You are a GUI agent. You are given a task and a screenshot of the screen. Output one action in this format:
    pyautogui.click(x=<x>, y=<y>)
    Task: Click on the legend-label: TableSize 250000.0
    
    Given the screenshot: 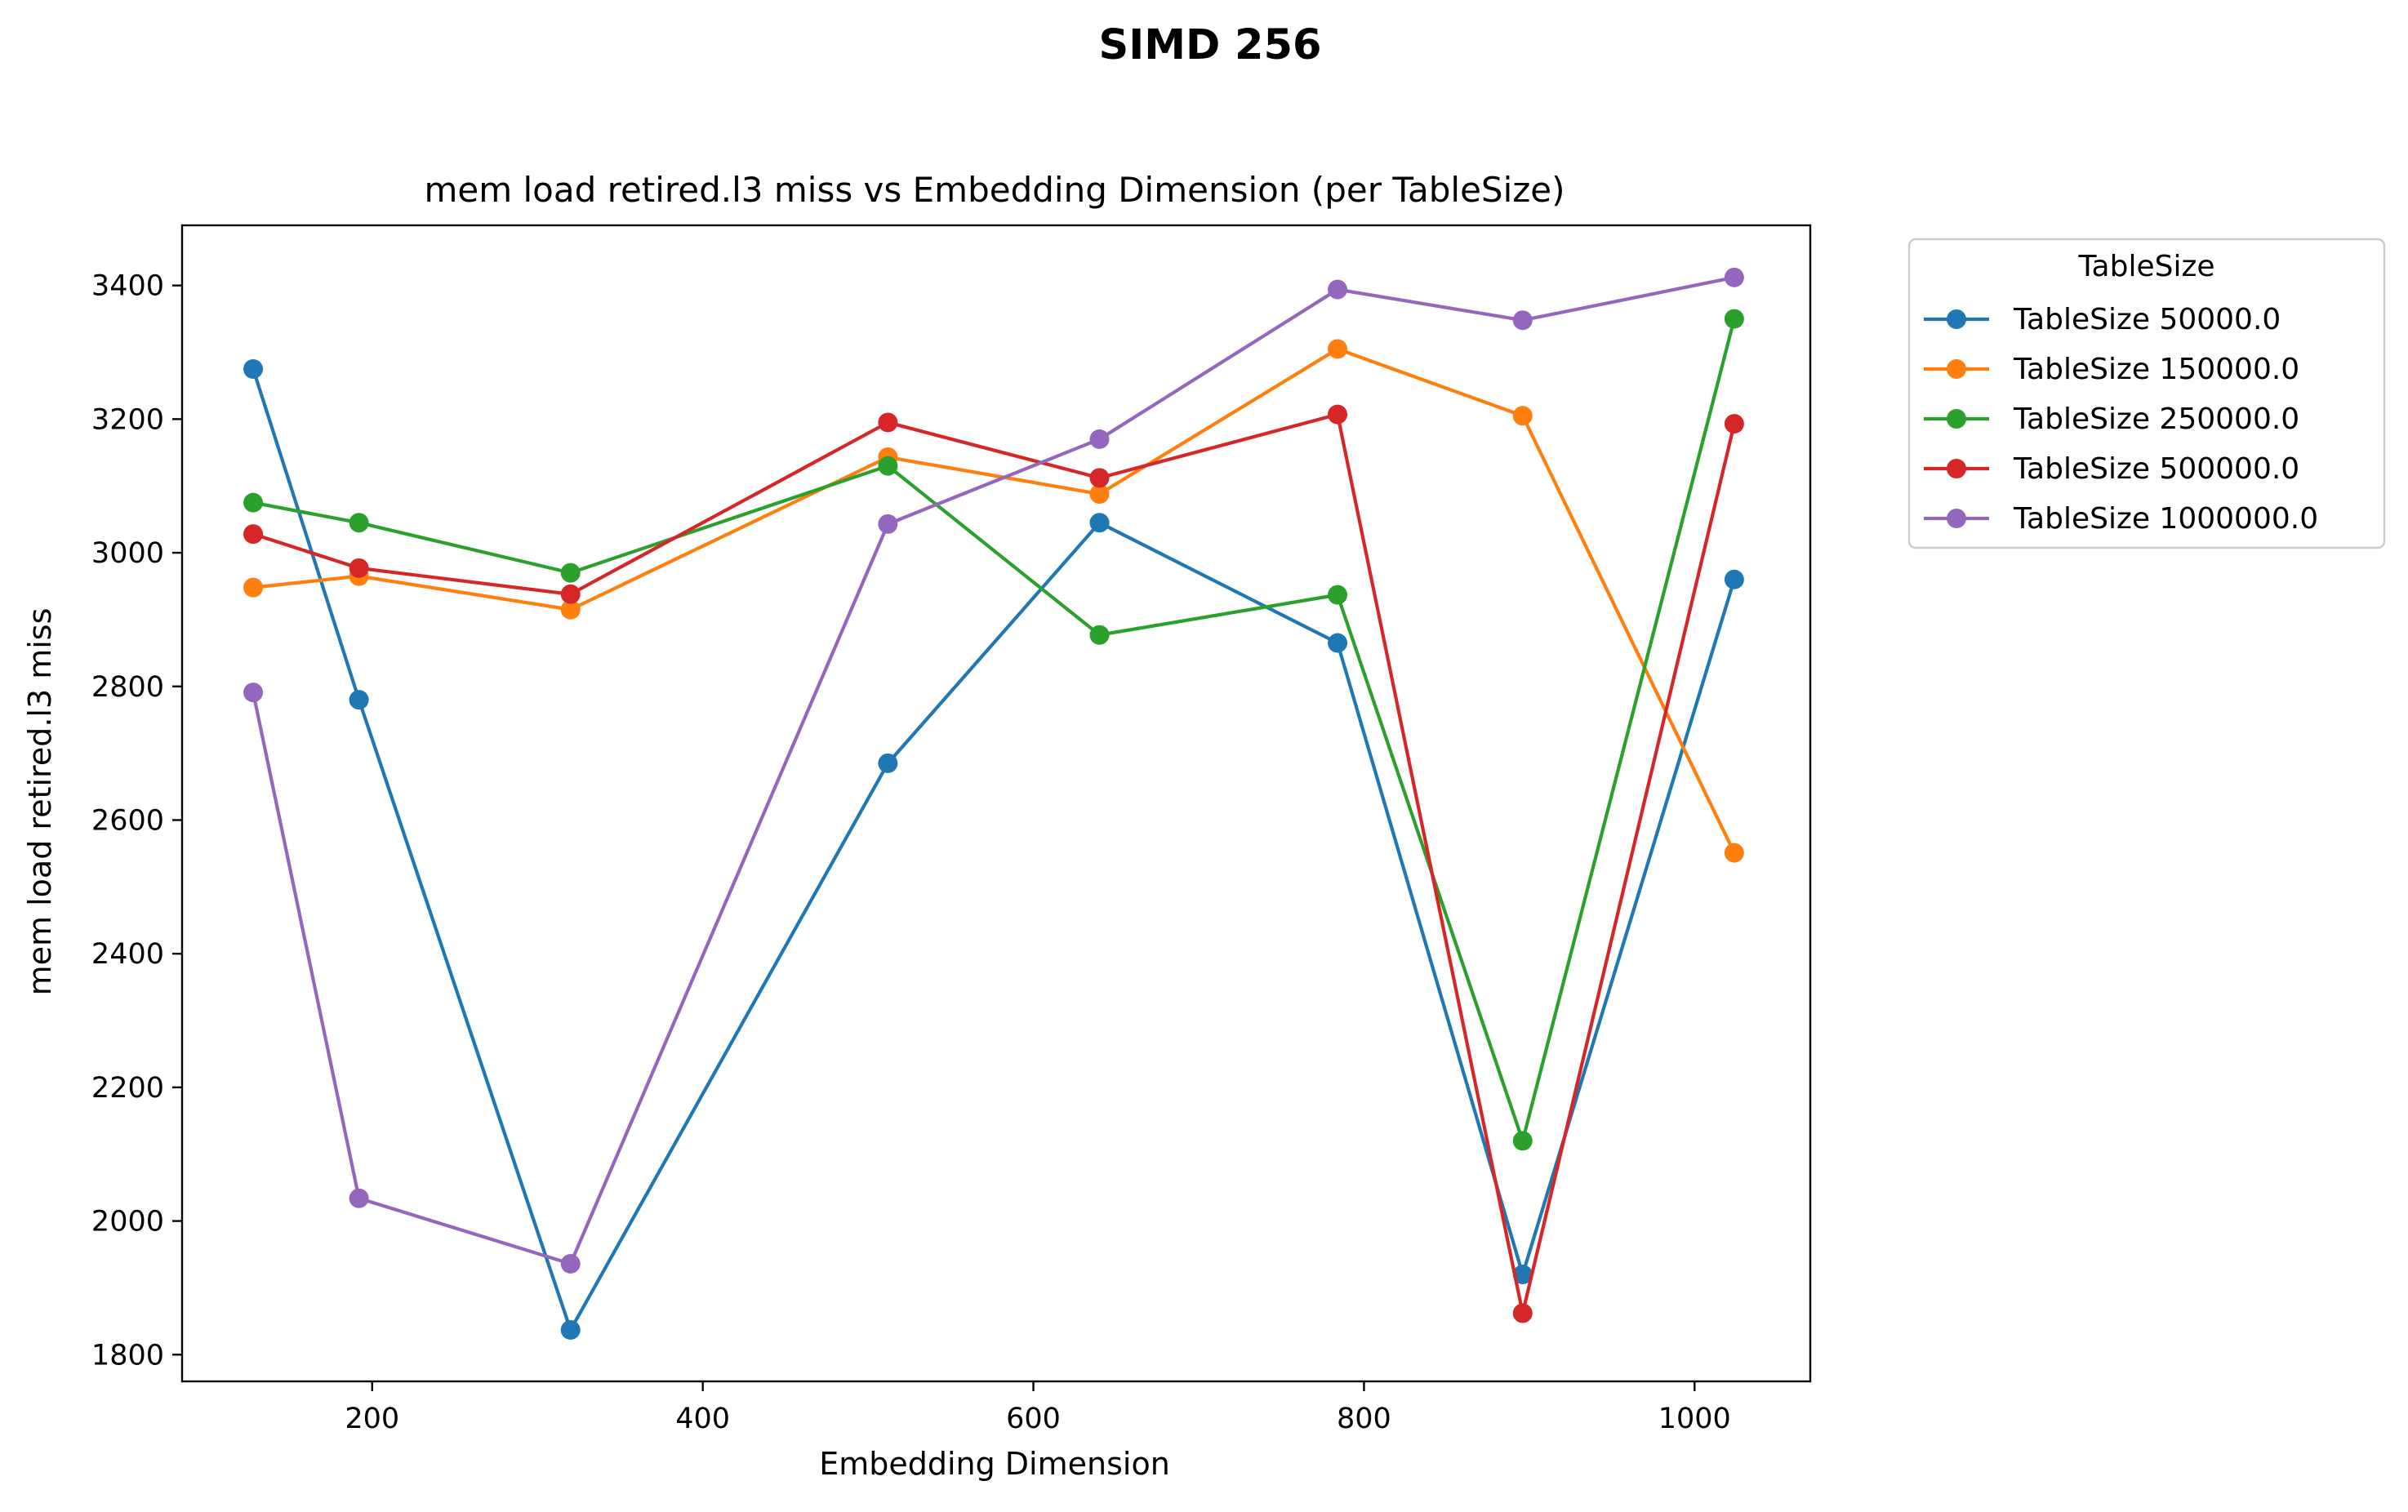 What is the action you would take?
    pyautogui.click(x=2156, y=419)
    